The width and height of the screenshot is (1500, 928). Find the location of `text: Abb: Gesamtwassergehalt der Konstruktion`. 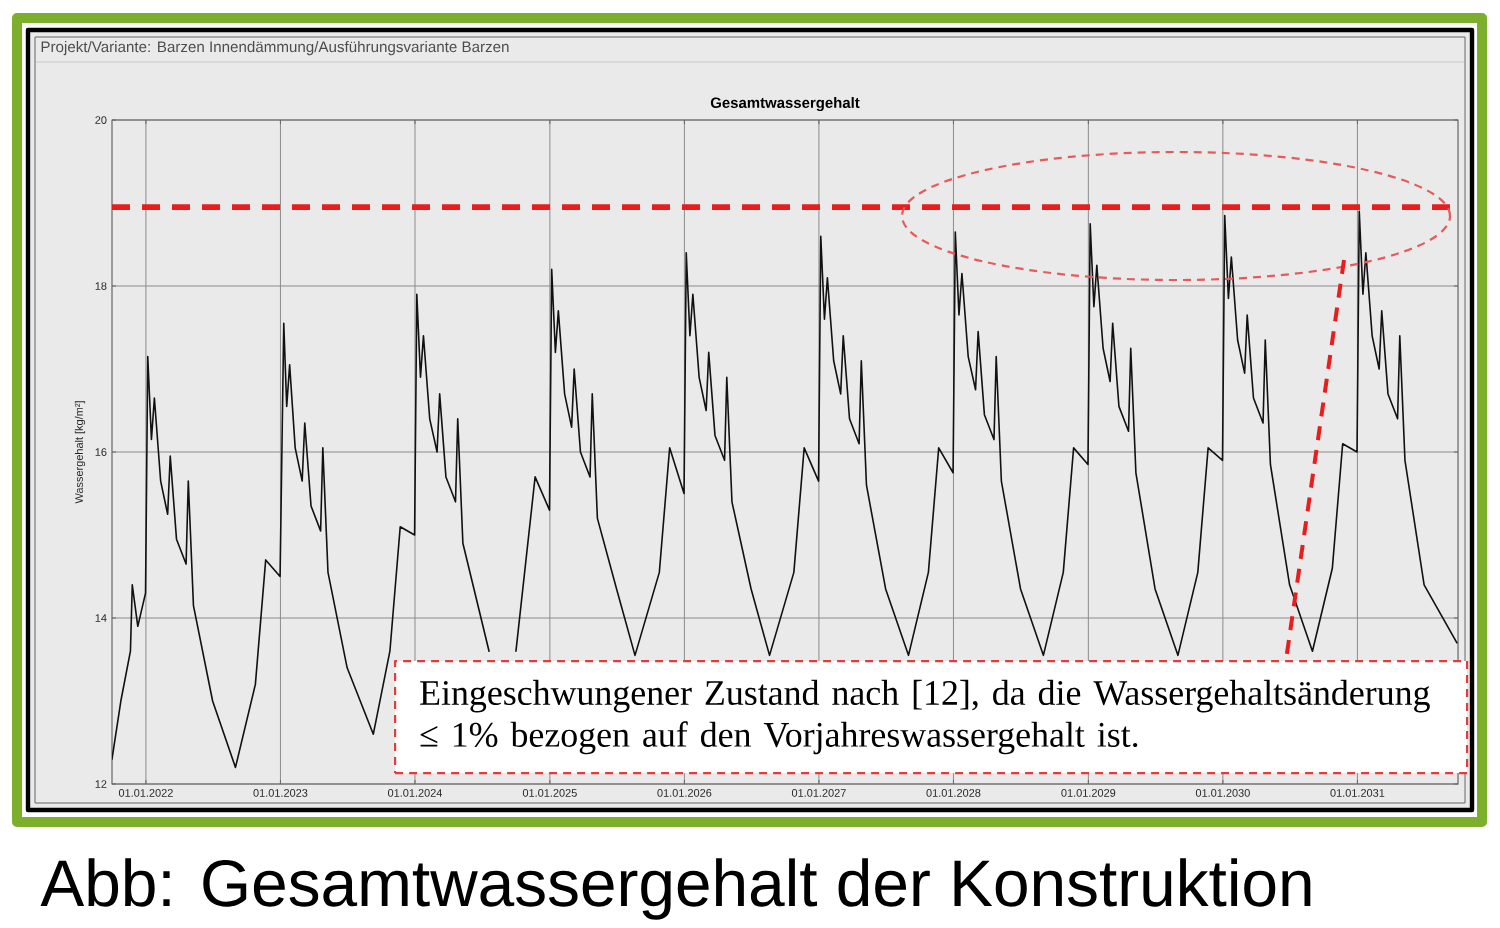

text: Abb: Gesamtwassergehalt der Konstruktion is located at coordinates (675, 889).